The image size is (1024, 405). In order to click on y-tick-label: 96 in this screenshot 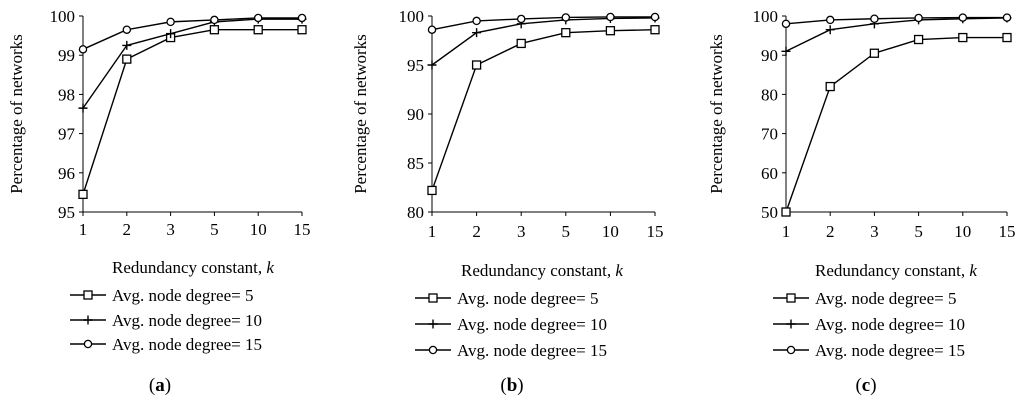, I will do `click(66, 173)`.